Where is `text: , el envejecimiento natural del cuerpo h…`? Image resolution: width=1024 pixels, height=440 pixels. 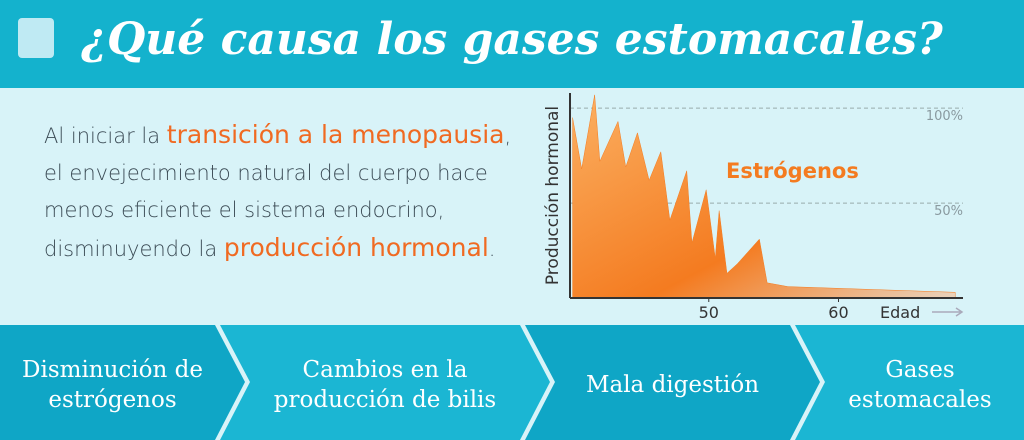
text: , el envejecimiento natural del cuerpo h… is located at coordinates (278, 192).